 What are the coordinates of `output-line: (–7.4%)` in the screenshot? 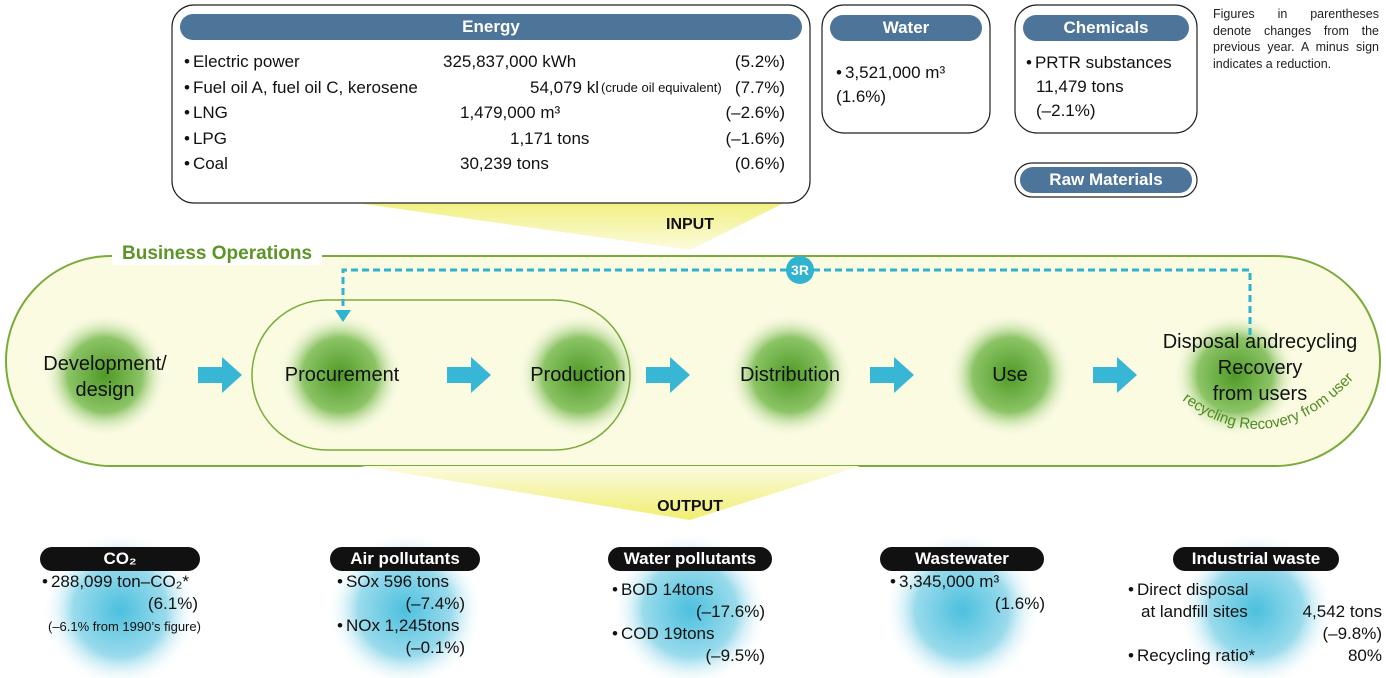 It's located at (435, 603).